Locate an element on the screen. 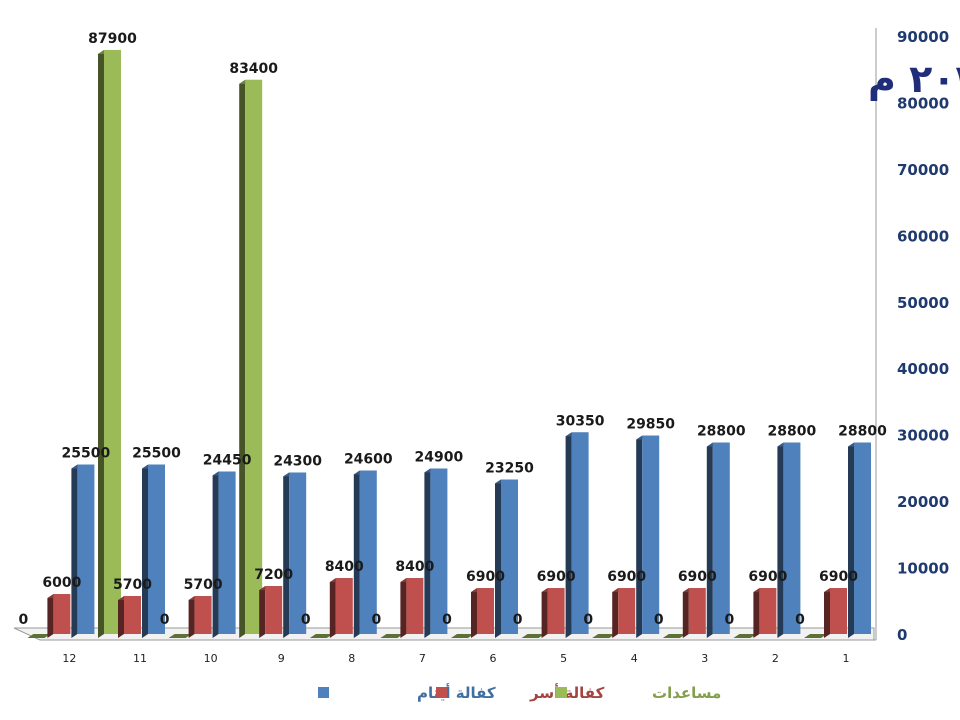 Image resolution: width=960 pixels, height=720 pixels. data-label: 23250 is located at coordinates (509, 469).